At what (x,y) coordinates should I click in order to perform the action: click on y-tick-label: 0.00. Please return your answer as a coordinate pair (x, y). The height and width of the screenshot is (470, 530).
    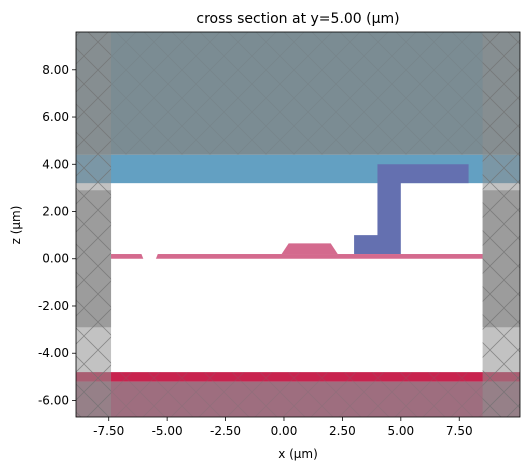
    Looking at the image, I should click on (55, 259).